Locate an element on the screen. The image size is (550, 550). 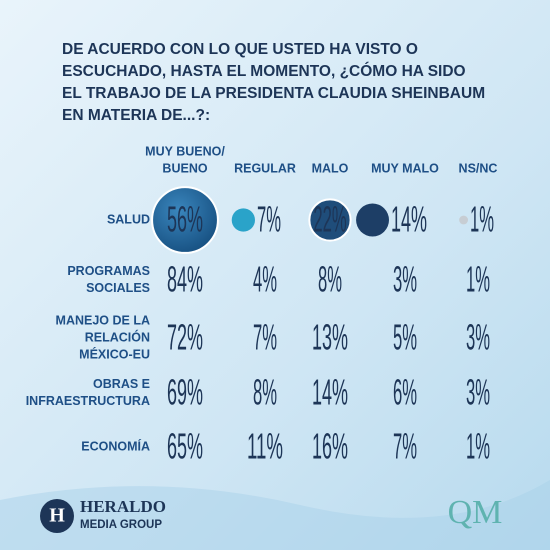
row-label: SOCIALES is located at coordinates (118, 288).